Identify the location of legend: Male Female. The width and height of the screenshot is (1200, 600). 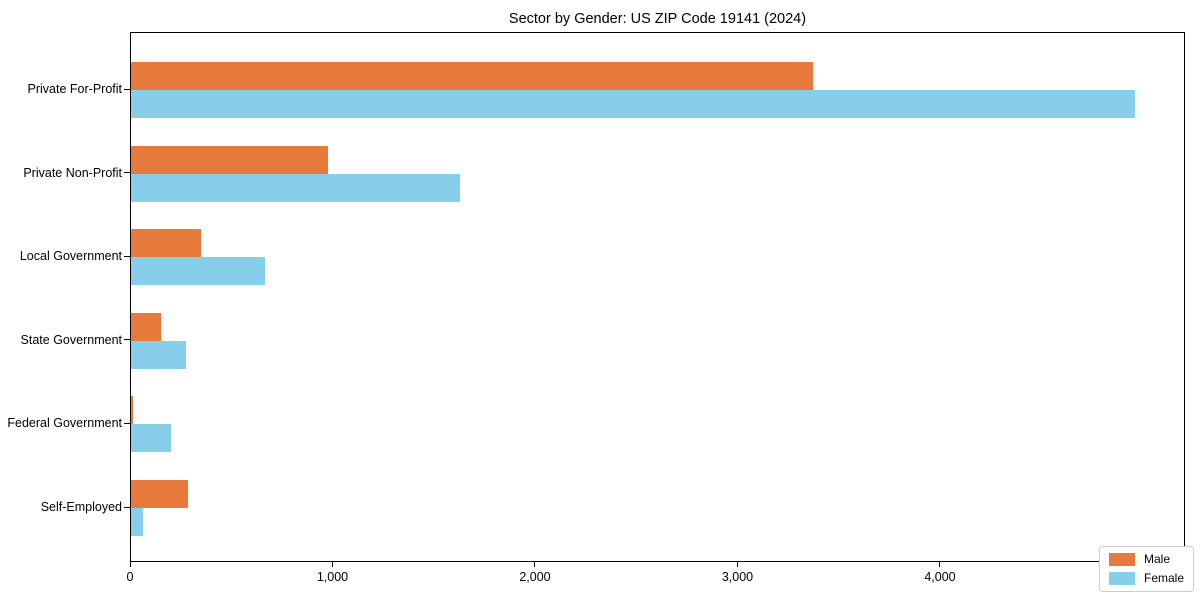
(1146, 569).